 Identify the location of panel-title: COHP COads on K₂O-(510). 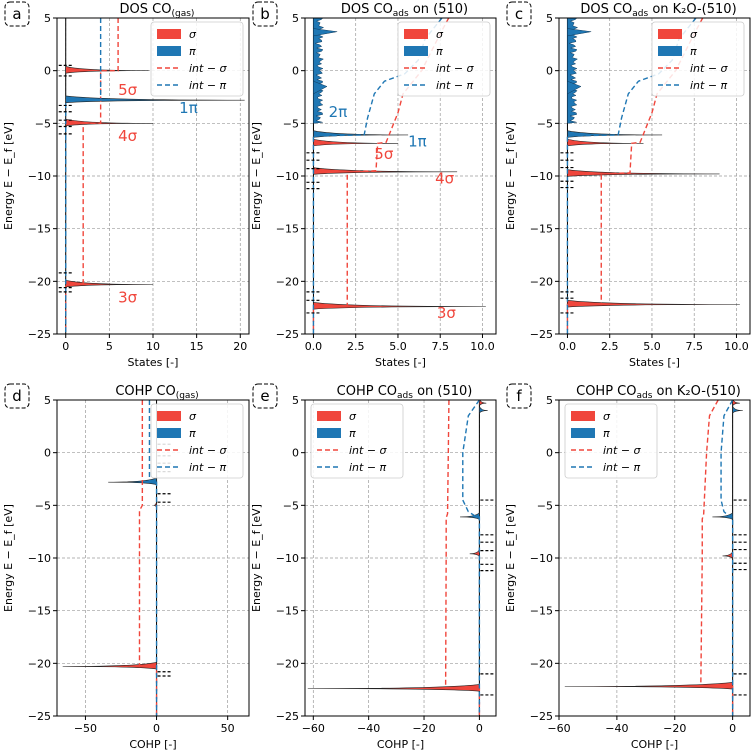
(658, 392).